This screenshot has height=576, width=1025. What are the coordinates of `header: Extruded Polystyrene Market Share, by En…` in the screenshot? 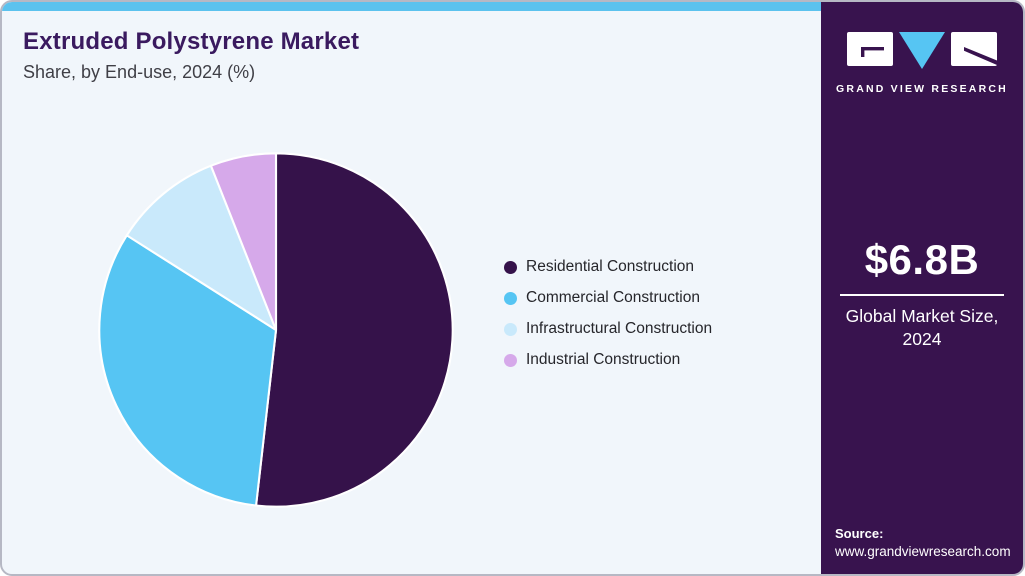 It's located at (191, 55).